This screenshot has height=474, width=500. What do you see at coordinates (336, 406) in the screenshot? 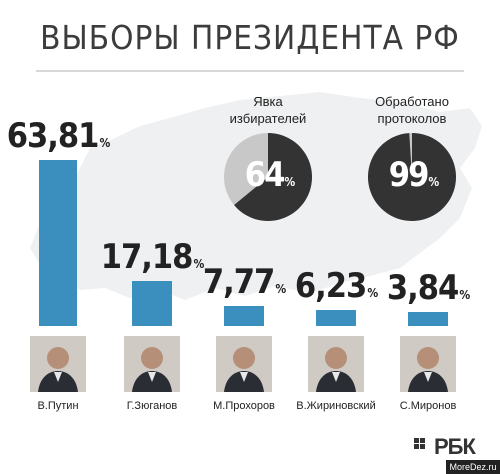
I see `candidate-name: В.Жириновский` at bounding box center [336, 406].